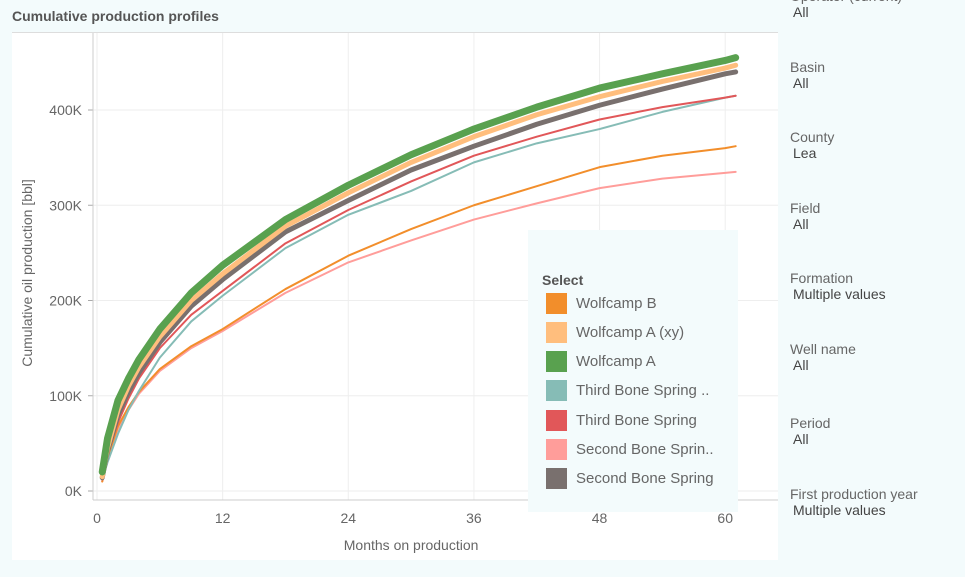  I want to click on chart-title: Cumulative production profiles, so click(115, 16).